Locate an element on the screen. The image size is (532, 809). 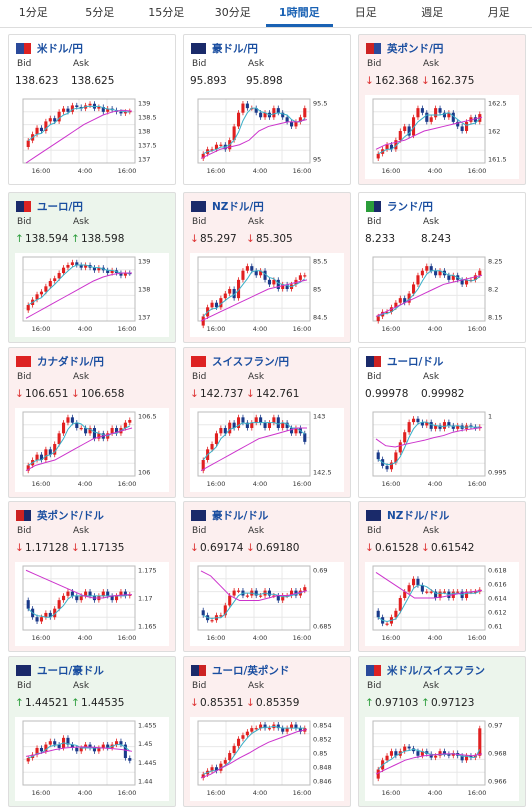
currency-pair-link: 米ドル/円 is located at coordinates (60, 48).